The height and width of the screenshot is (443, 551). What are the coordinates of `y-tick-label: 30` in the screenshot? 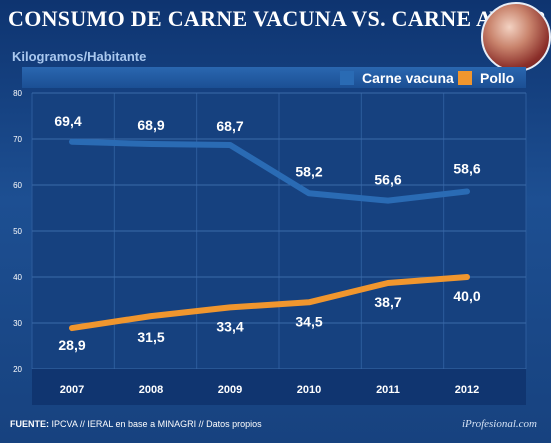 It's located at (17, 323).